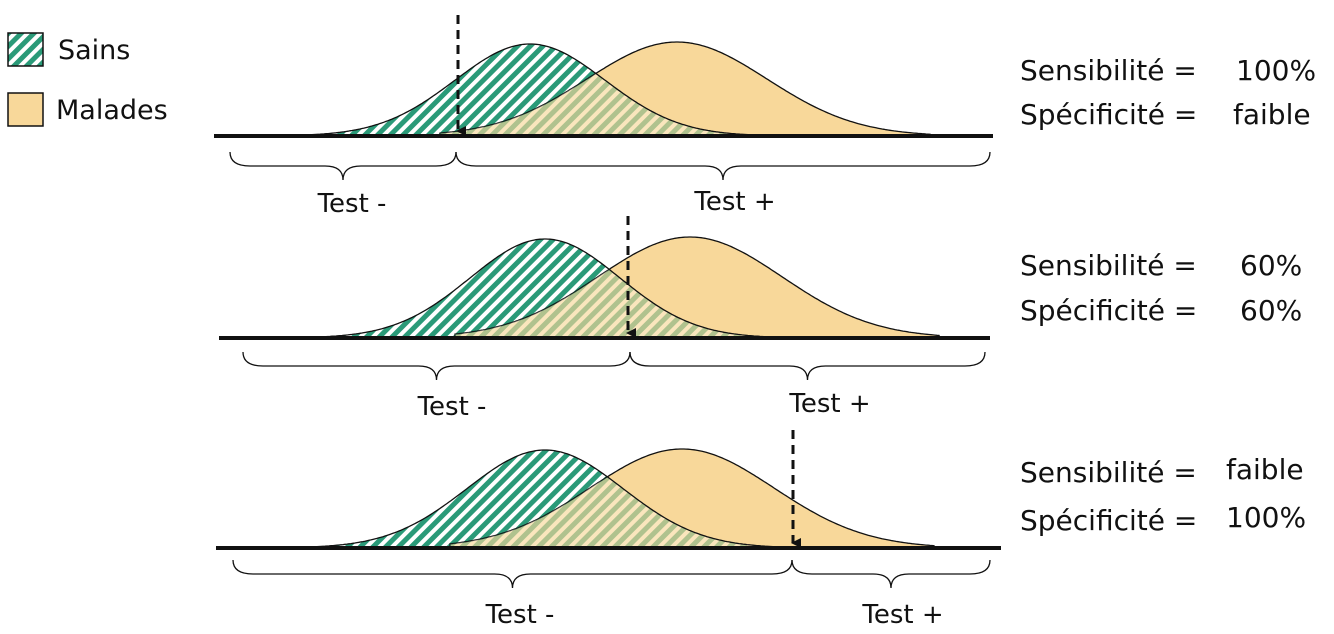 The height and width of the screenshot is (634, 1334). What do you see at coordinates (25, 109) in the screenshot?
I see `malades-swatch` at bounding box center [25, 109].